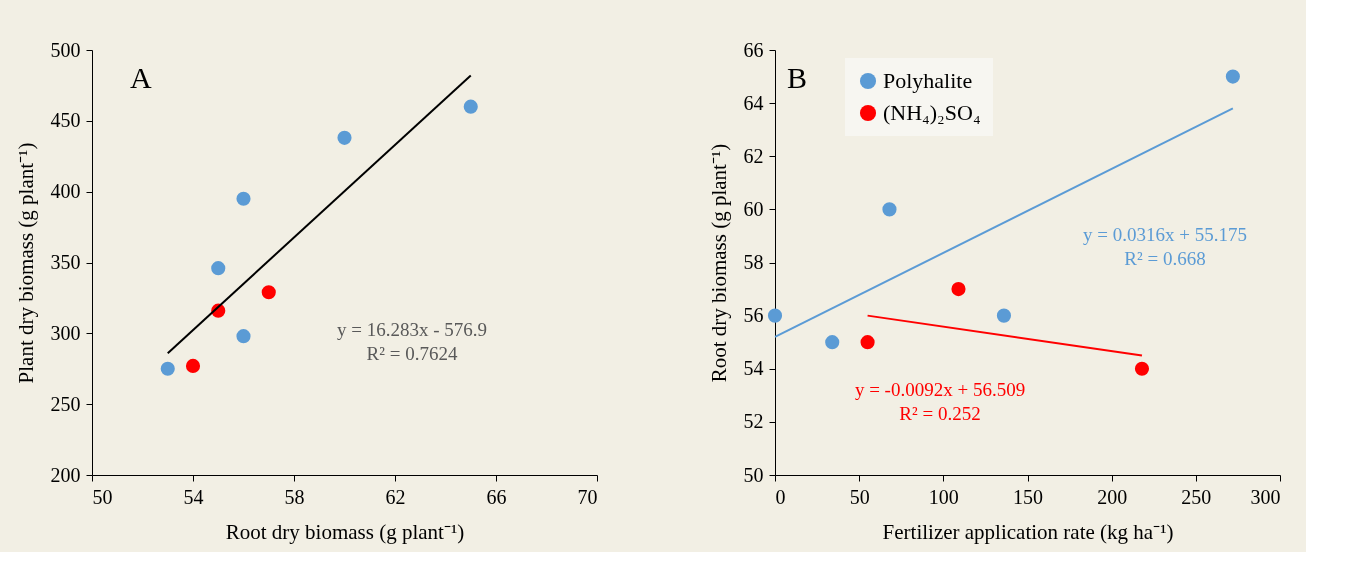  I want to click on y-tick-label: 62, so click(753, 155).